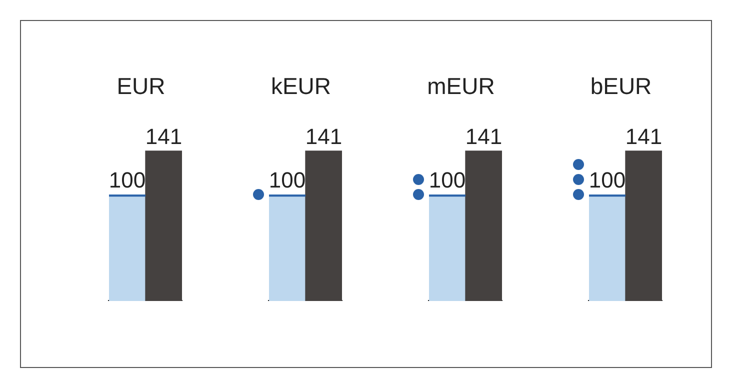  I want to click on chart-title: mEUR, so click(461, 86).